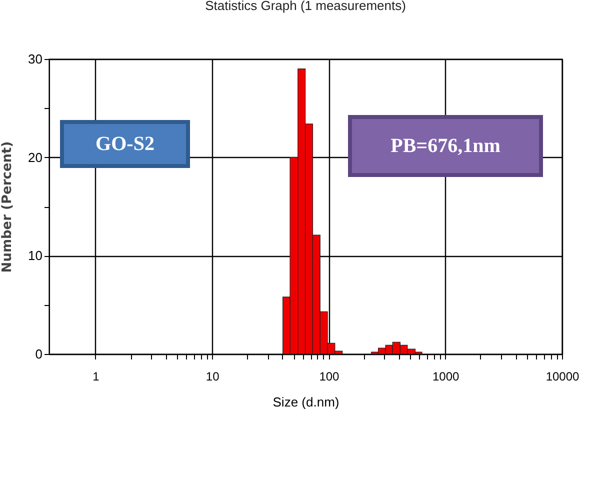  I want to click on label-box: PB=676,1nm, so click(445, 146).